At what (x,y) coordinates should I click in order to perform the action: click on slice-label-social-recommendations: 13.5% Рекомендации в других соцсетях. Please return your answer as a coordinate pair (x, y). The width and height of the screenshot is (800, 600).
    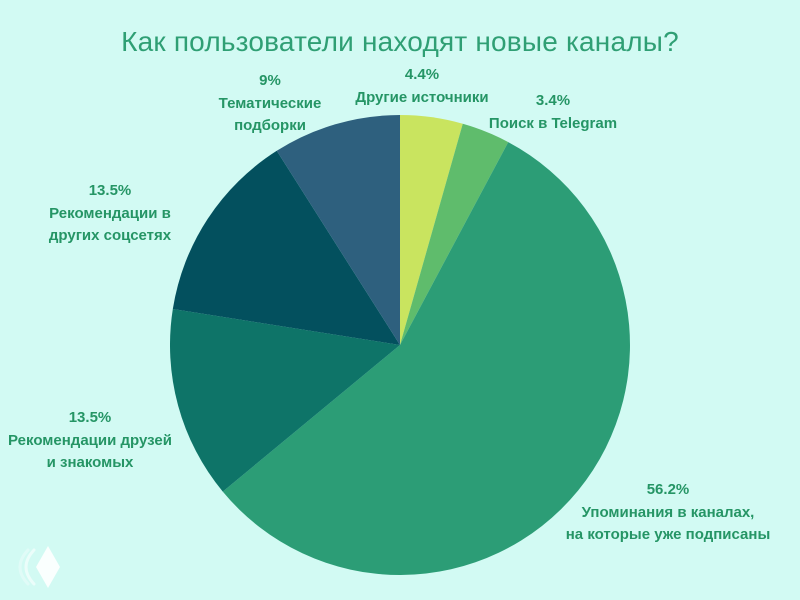
    Looking at the image, I should click on (110, 213).